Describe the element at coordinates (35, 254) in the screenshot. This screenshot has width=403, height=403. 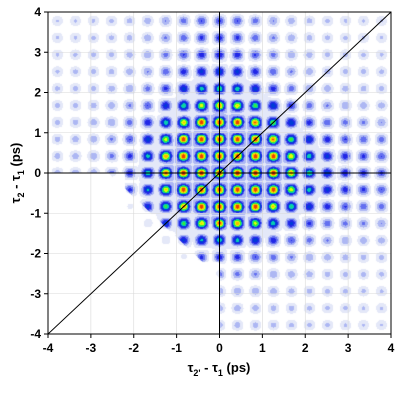
I see `y-tick-label: -2` at that location.